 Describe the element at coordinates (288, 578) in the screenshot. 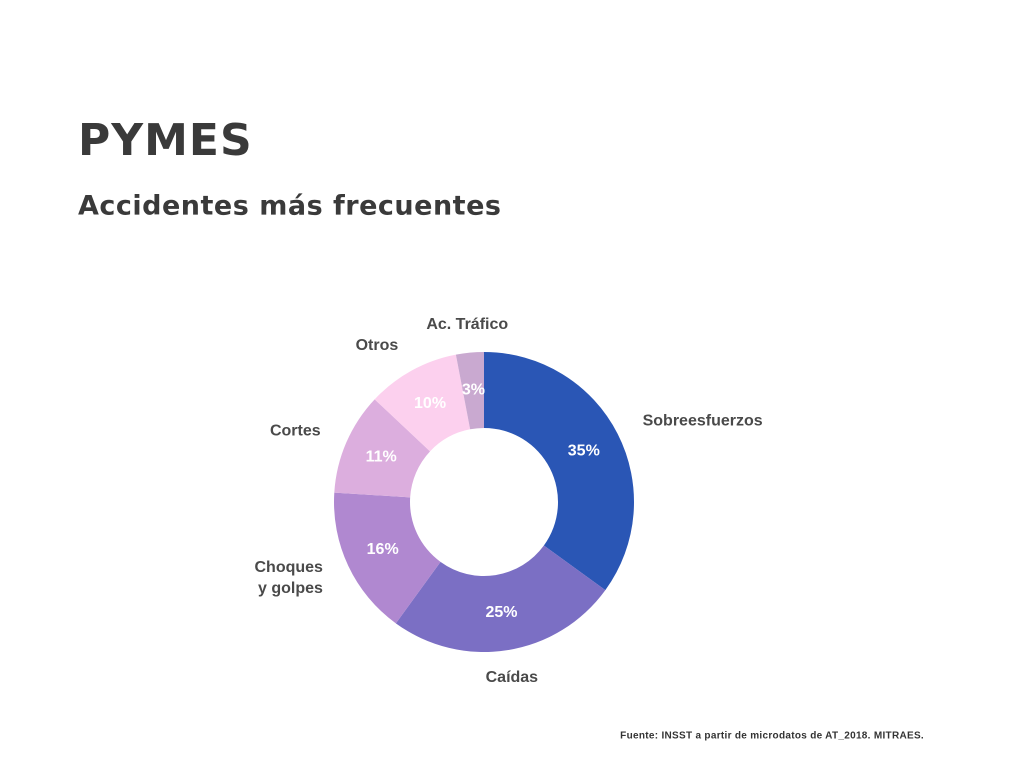

I see `category-label: Choques y golpes` at that location.